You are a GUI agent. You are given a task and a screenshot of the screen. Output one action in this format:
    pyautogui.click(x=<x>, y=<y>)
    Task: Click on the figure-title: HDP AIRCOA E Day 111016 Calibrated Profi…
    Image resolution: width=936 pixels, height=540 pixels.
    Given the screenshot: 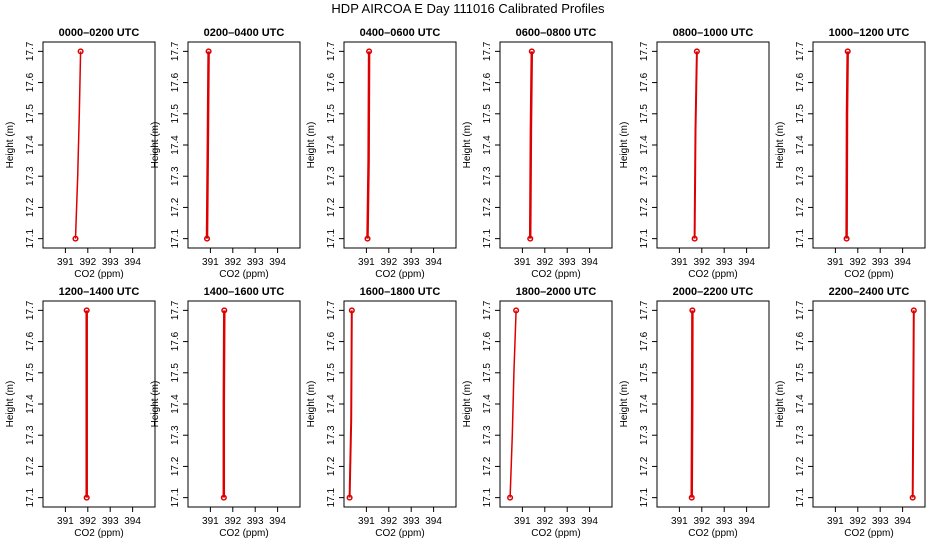 What is the action you would take?
    pyautogui.click(x=468, y=8)
    